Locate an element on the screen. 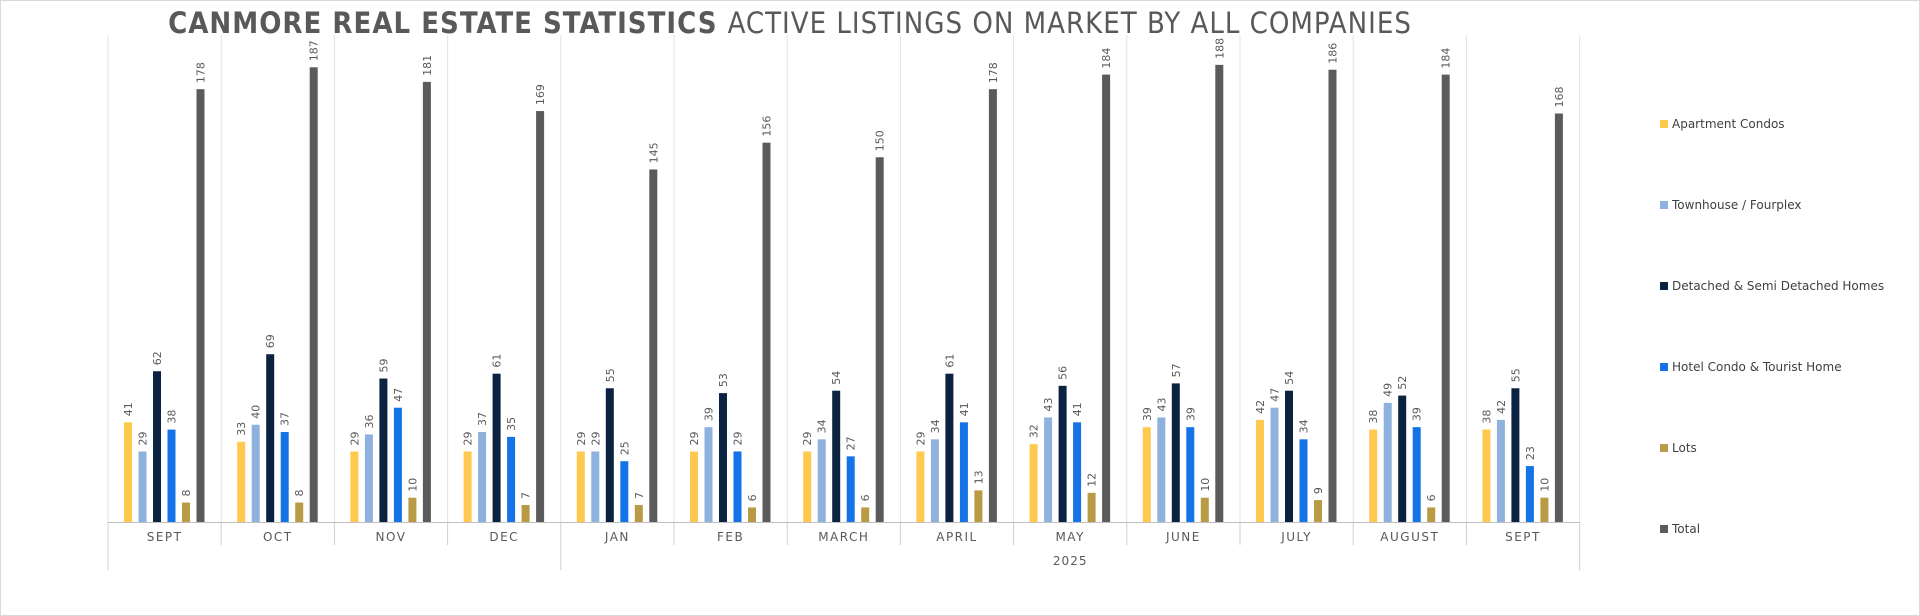  data-label: 186 is located at coordinates (1333, 53).